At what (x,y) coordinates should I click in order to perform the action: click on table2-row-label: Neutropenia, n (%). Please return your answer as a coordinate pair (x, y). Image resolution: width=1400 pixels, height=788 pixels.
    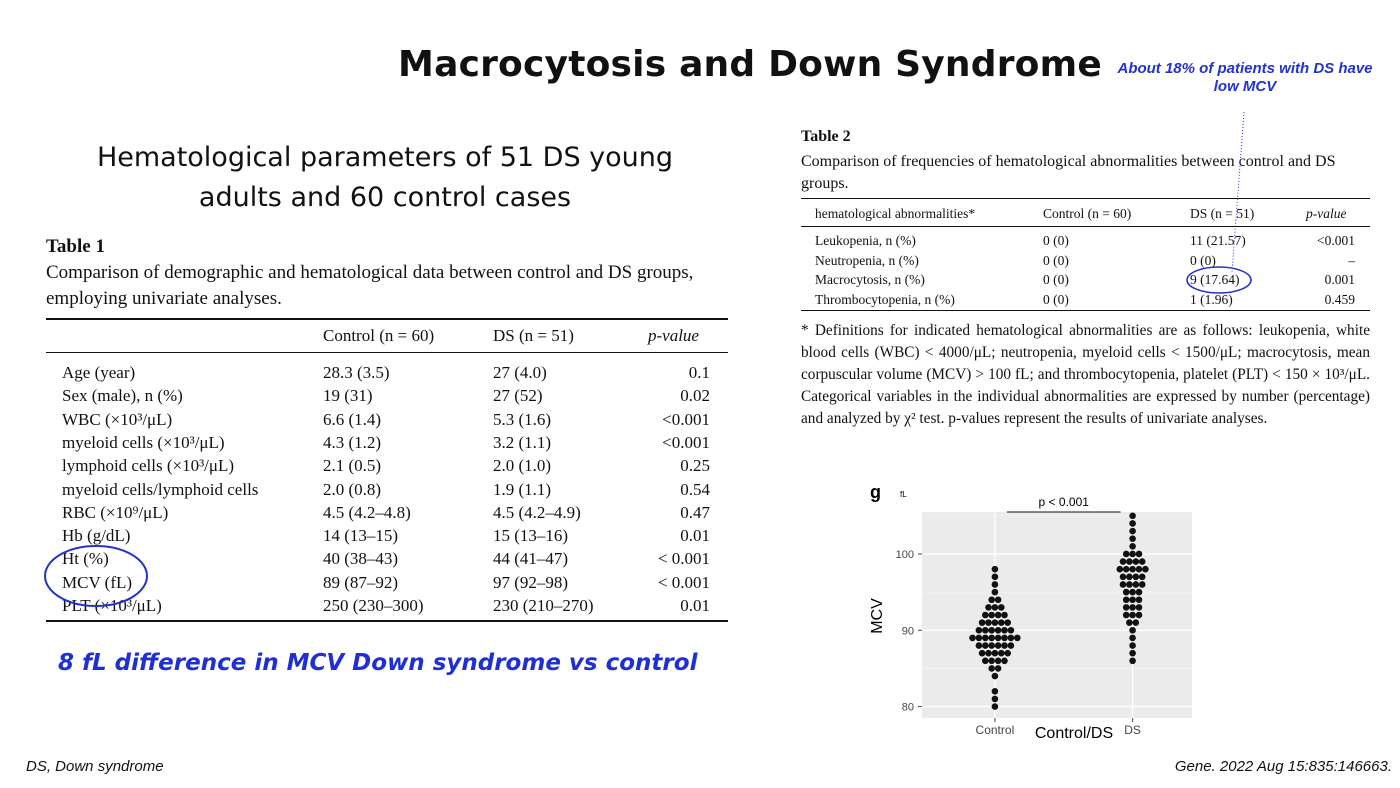
    Looking at the image, I should click on (867, 260).